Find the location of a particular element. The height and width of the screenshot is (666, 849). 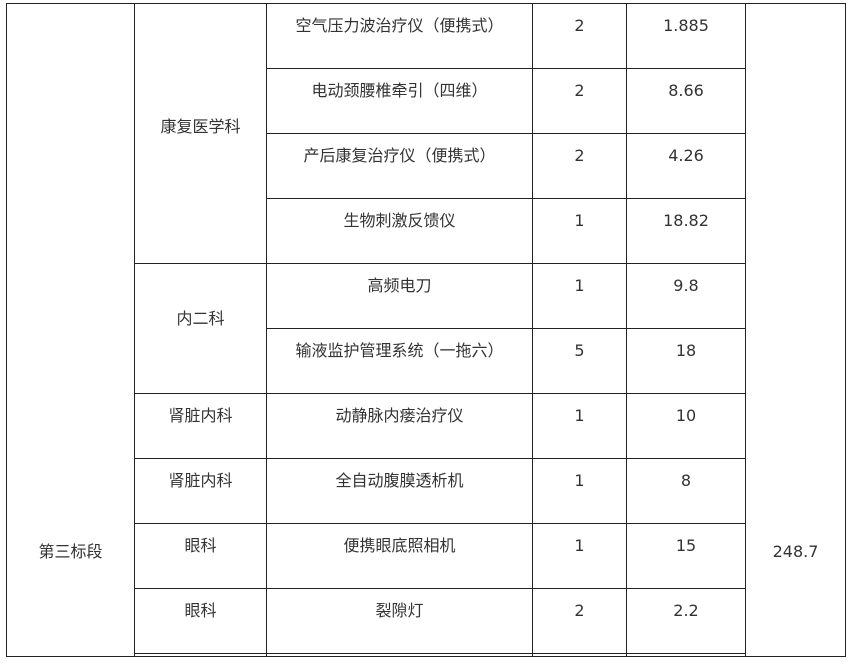

amount-cell: 4.26 is located at coordinates (686, 166).